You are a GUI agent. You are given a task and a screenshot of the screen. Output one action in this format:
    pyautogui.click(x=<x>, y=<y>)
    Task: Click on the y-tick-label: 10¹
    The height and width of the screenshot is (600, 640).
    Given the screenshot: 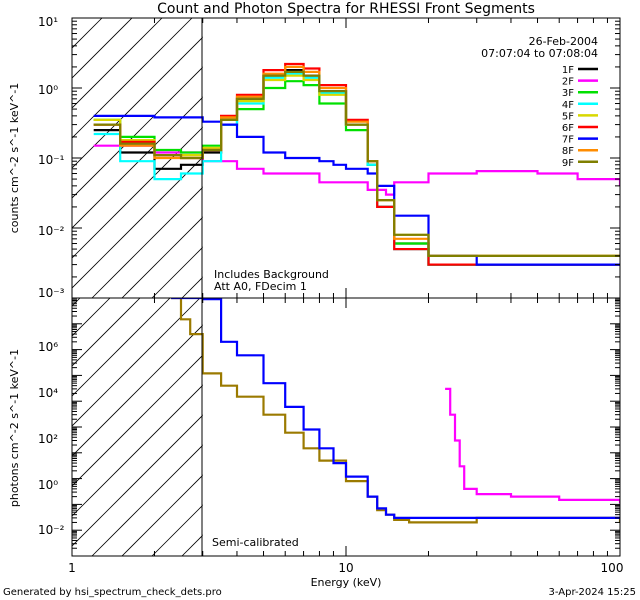 What is the action you would take?
    pyautogui.click(x=48, y=22)
    